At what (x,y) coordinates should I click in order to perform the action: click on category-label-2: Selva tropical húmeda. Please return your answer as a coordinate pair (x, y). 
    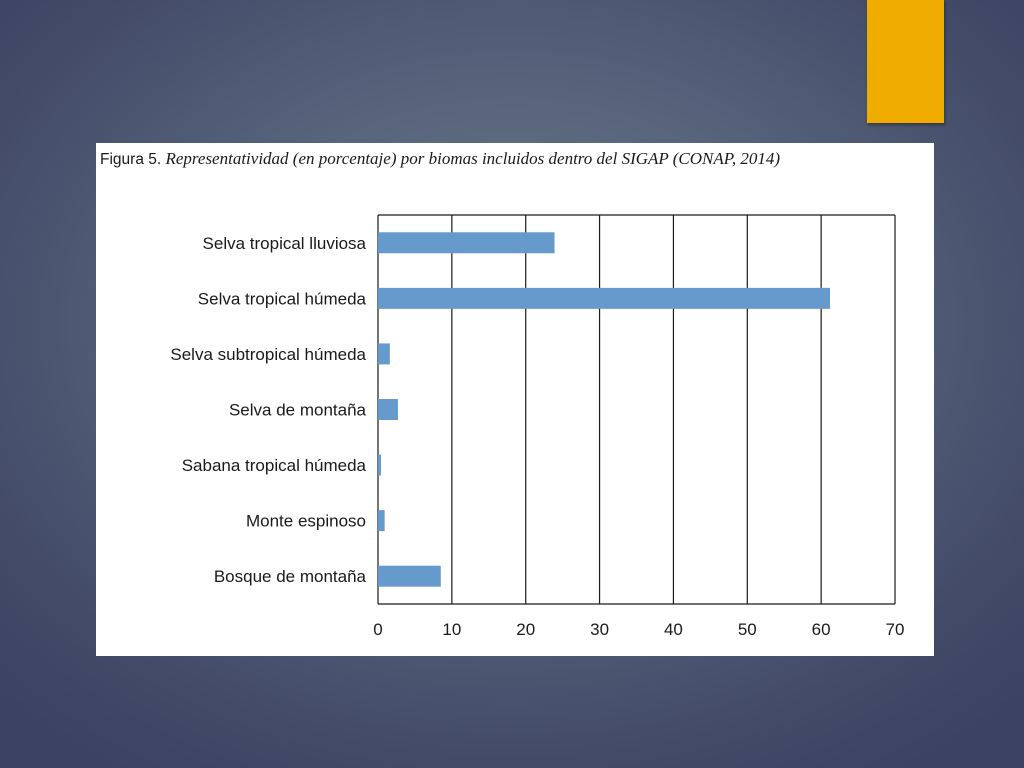
    Looking at the image, I should click on (282, 298).